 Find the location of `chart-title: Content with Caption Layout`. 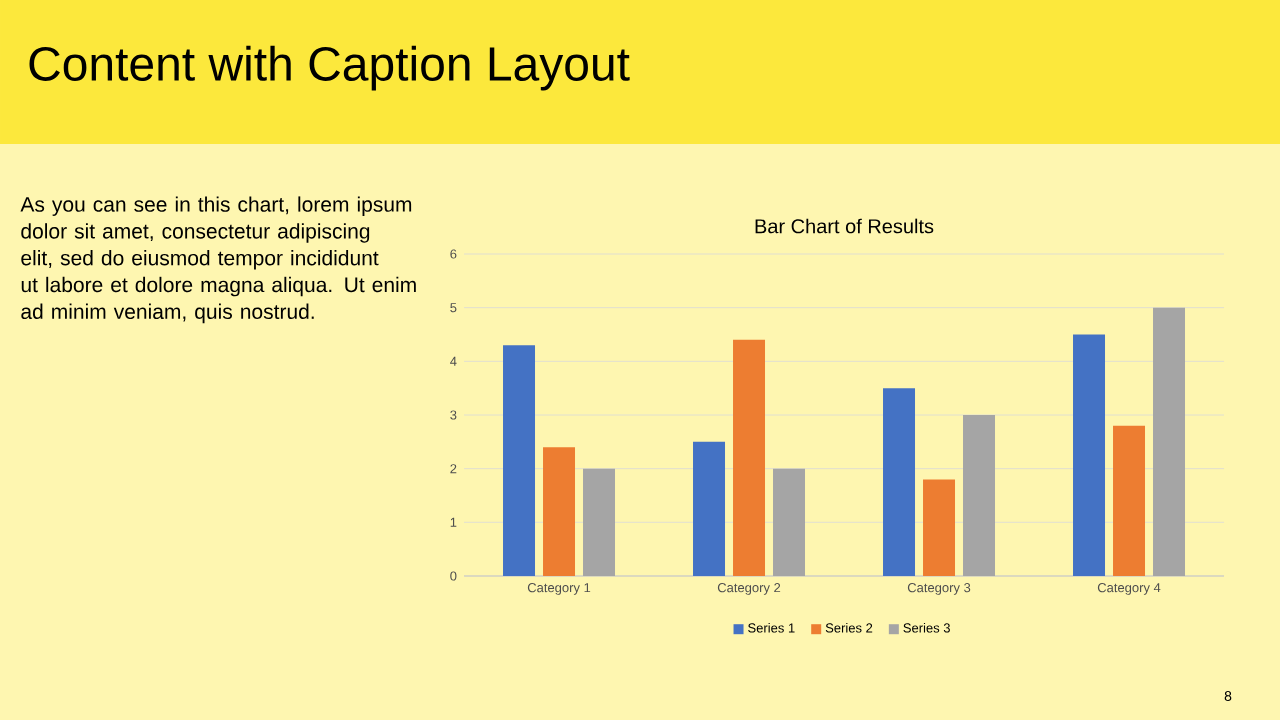

chart-title: Content with Caption Layout is located at coordinates (329, 68).